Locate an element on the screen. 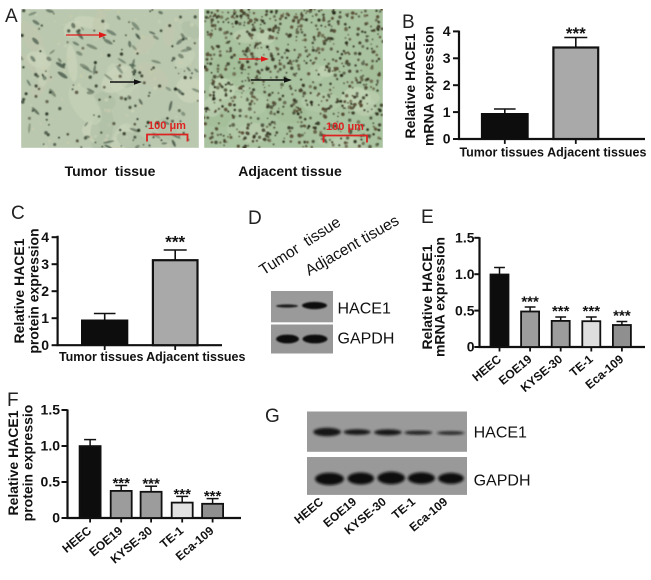 This screenshot has width=651, height=580. svg-text: Adjacent tissue is located at coordinates (290, 171).